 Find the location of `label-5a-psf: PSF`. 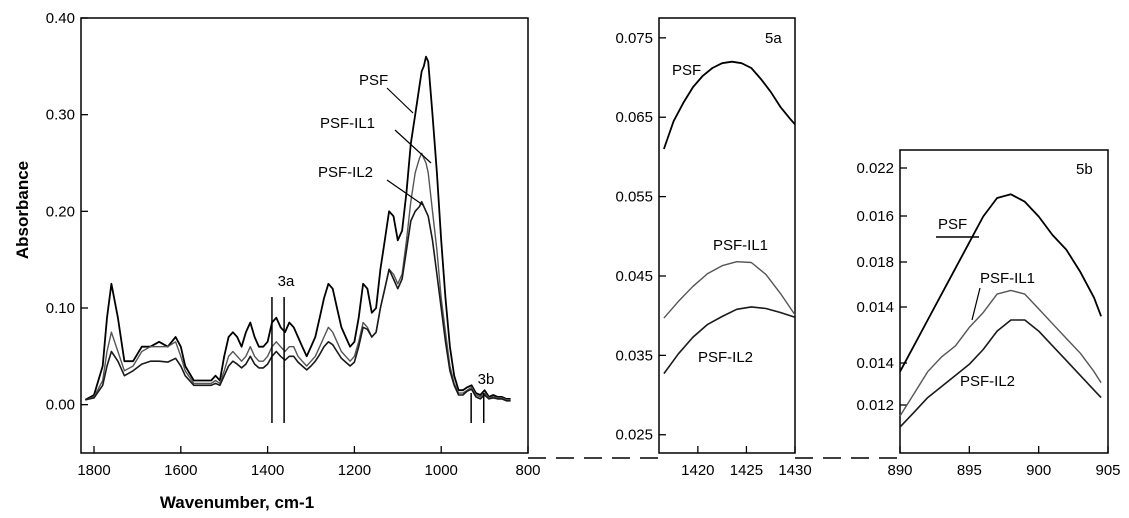

label-5a-psf: PSF is located at coordinates (686, 70).